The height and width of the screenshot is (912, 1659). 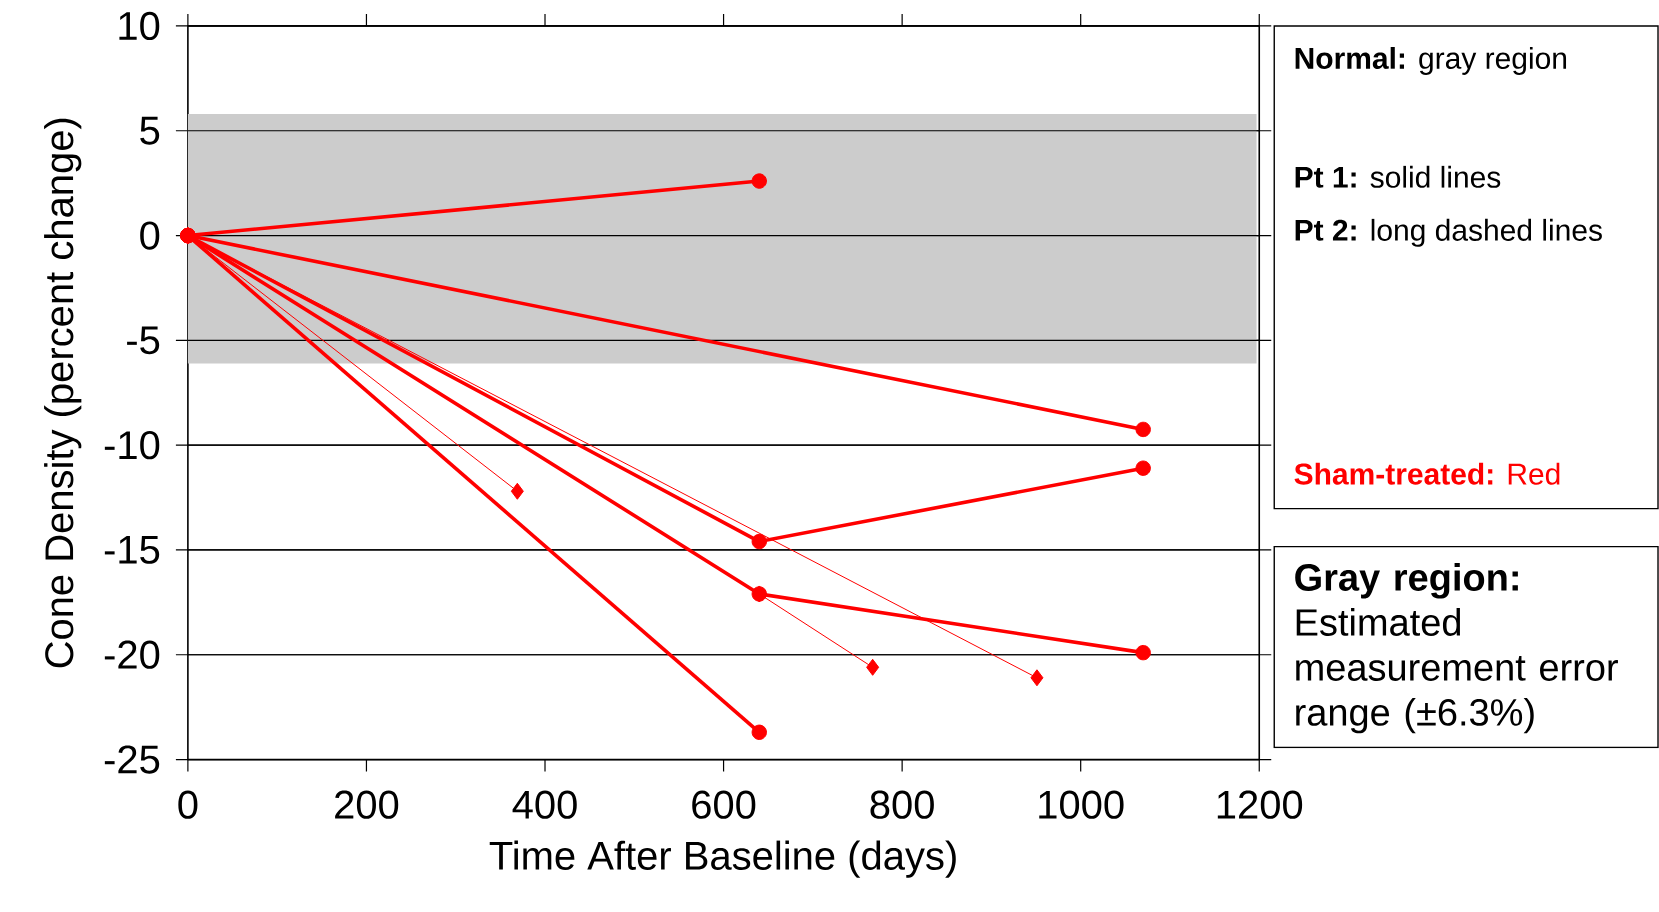 I want to click on y-tick-label: -15, so click(x=132, y=549).